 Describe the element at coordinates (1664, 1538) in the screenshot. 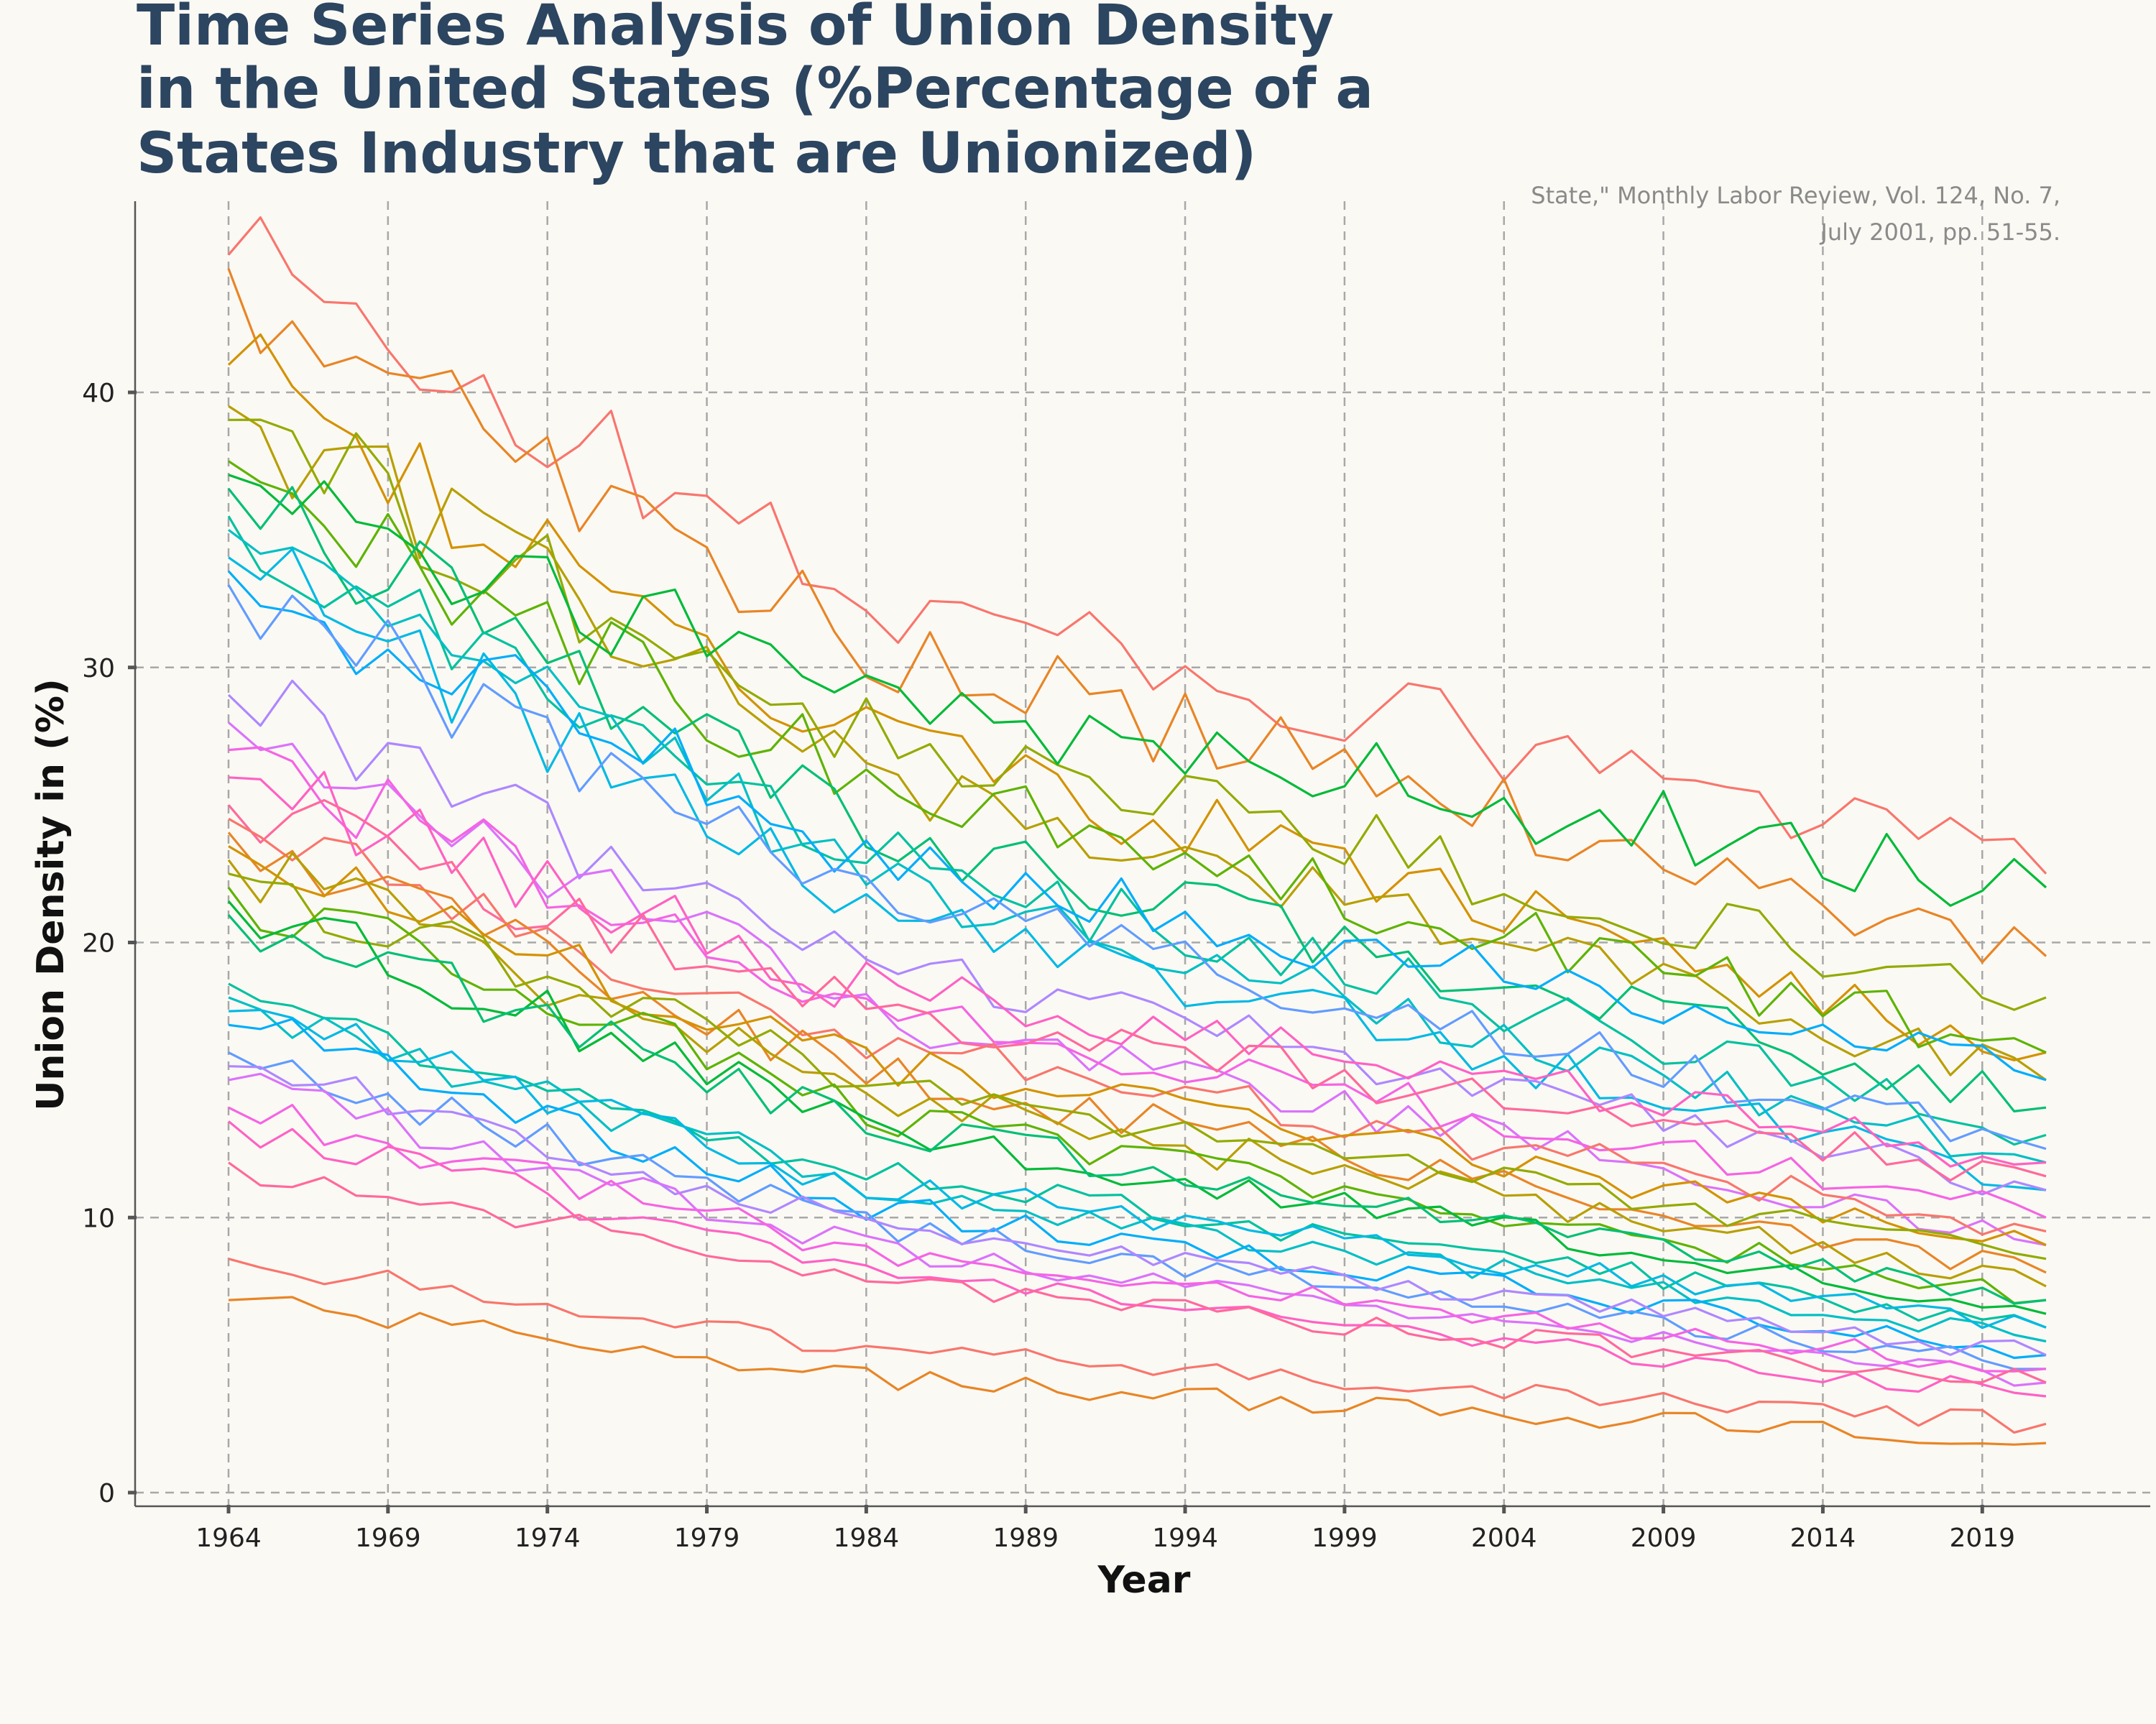

I see `x-tick-label: 2009` at that location.